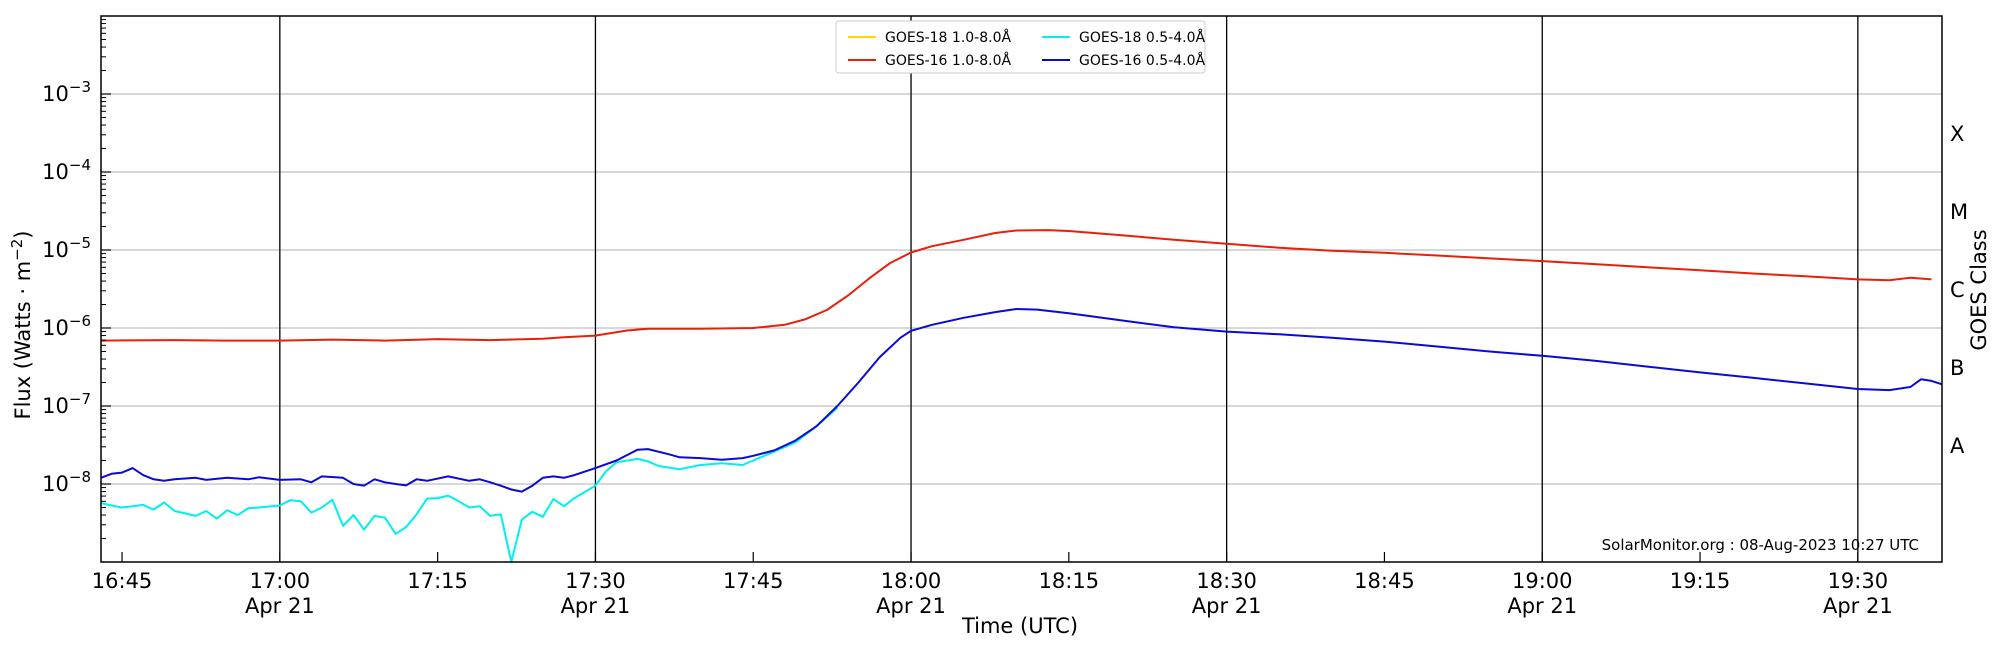  I want to click on goes-class-label: C, so click(1957, 290).